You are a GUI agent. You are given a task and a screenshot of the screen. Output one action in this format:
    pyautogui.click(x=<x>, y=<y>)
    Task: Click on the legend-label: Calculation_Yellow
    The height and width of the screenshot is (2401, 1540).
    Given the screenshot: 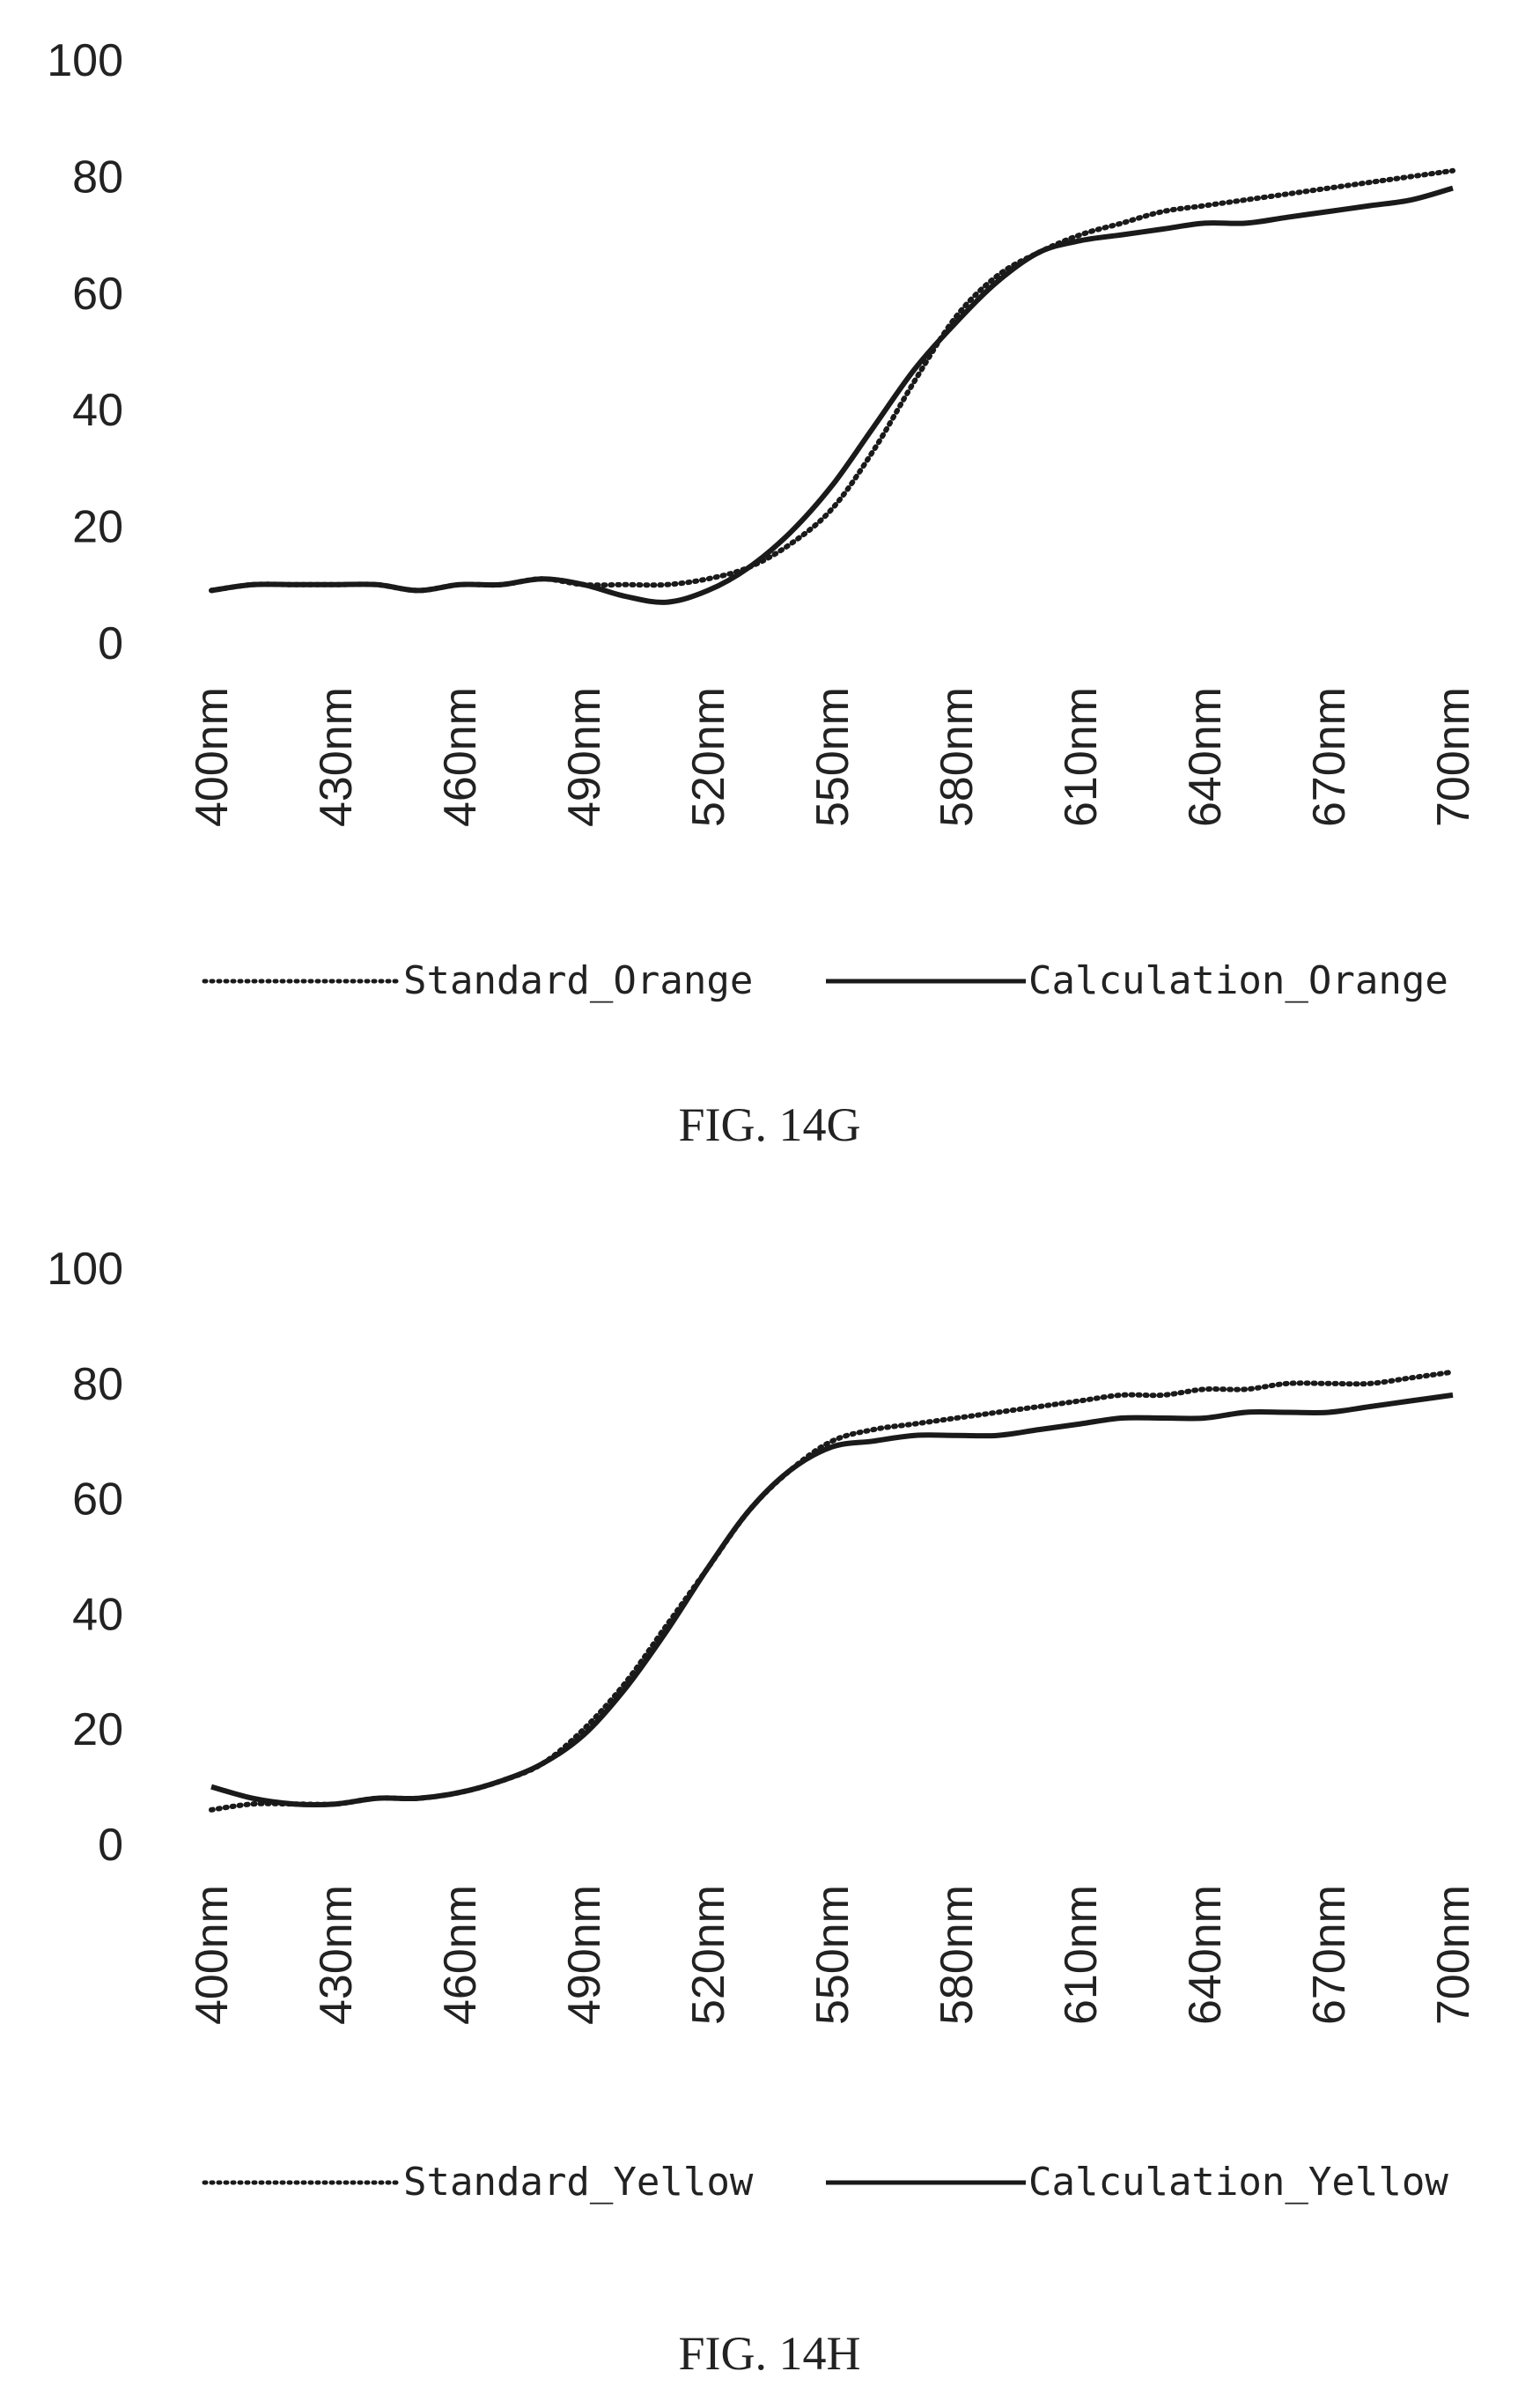 What is the action you would take?
    pyautogui.click(x=1238, y=2182)
    